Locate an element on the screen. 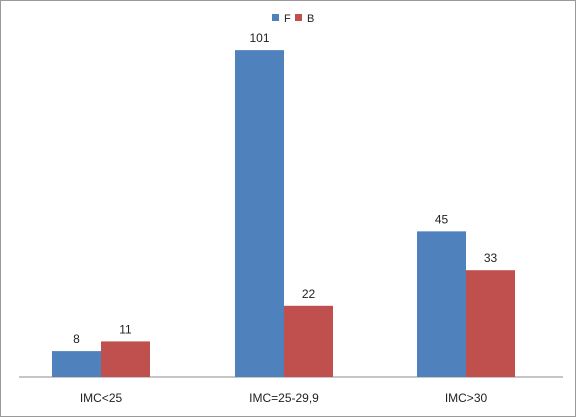  data-label-f-imc-25-29-9: 101 is located at coordinates (259, 38).